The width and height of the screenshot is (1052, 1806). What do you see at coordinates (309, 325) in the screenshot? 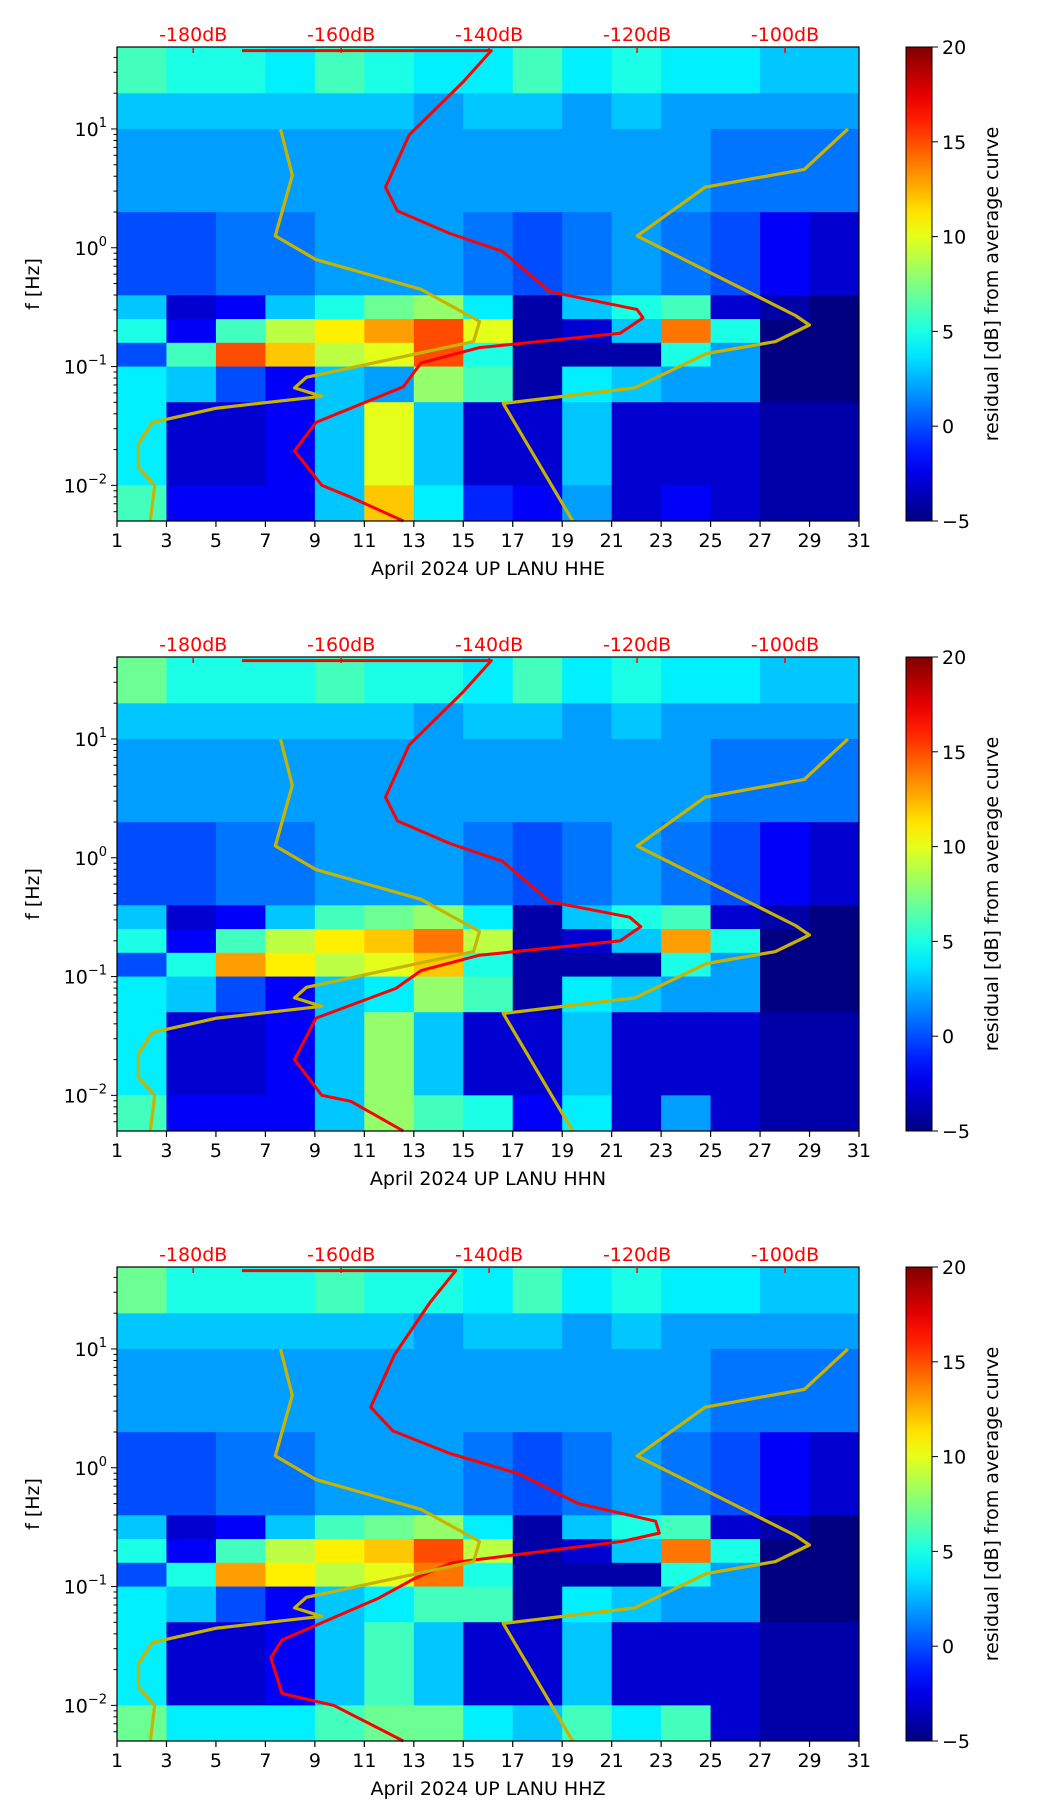
I see `series-line-nlnm` at bounding box center [309, 325].